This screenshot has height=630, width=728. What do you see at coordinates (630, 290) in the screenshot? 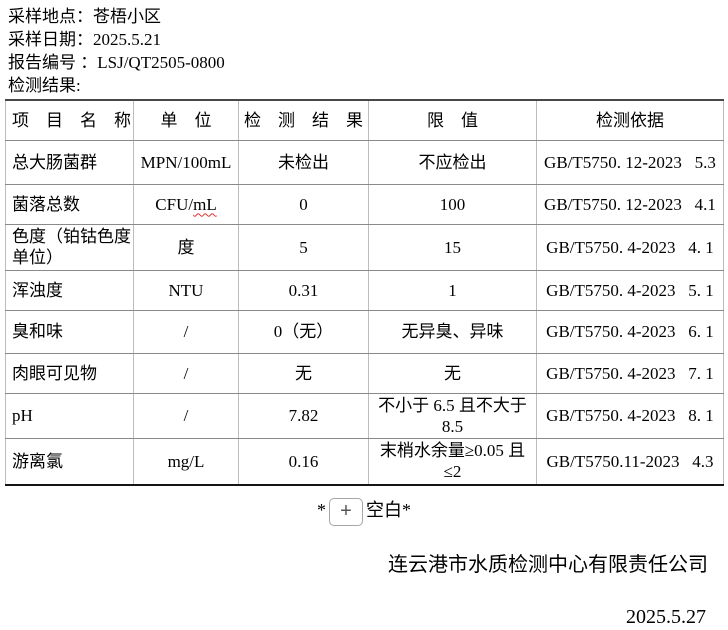
I see `basis-cell: GB/T5750. 4-2023 5. 1` at bounding box center [630, 290].